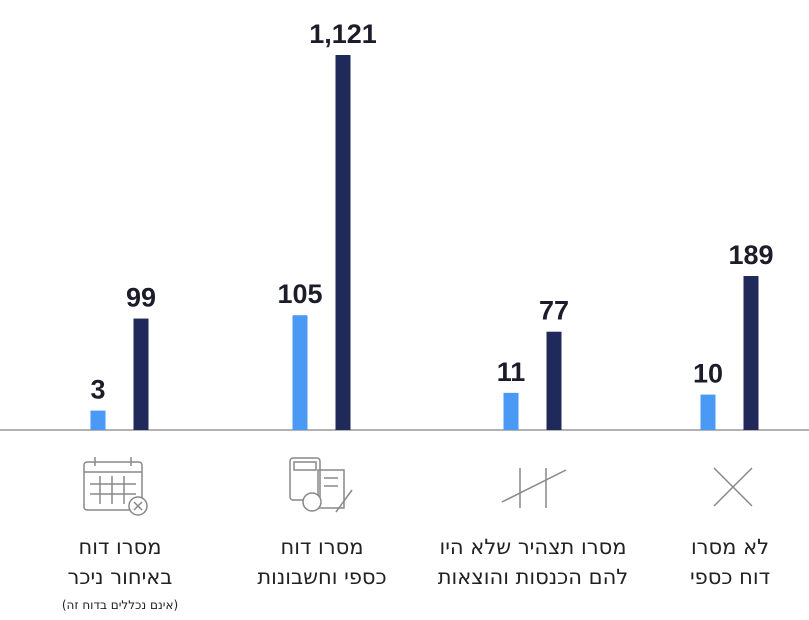 This screenshot has height=620, width=809. What do you see at coordinates (321, 485) in the screenshot?
I see `calculator-icon` at bounding box center [321, 485].